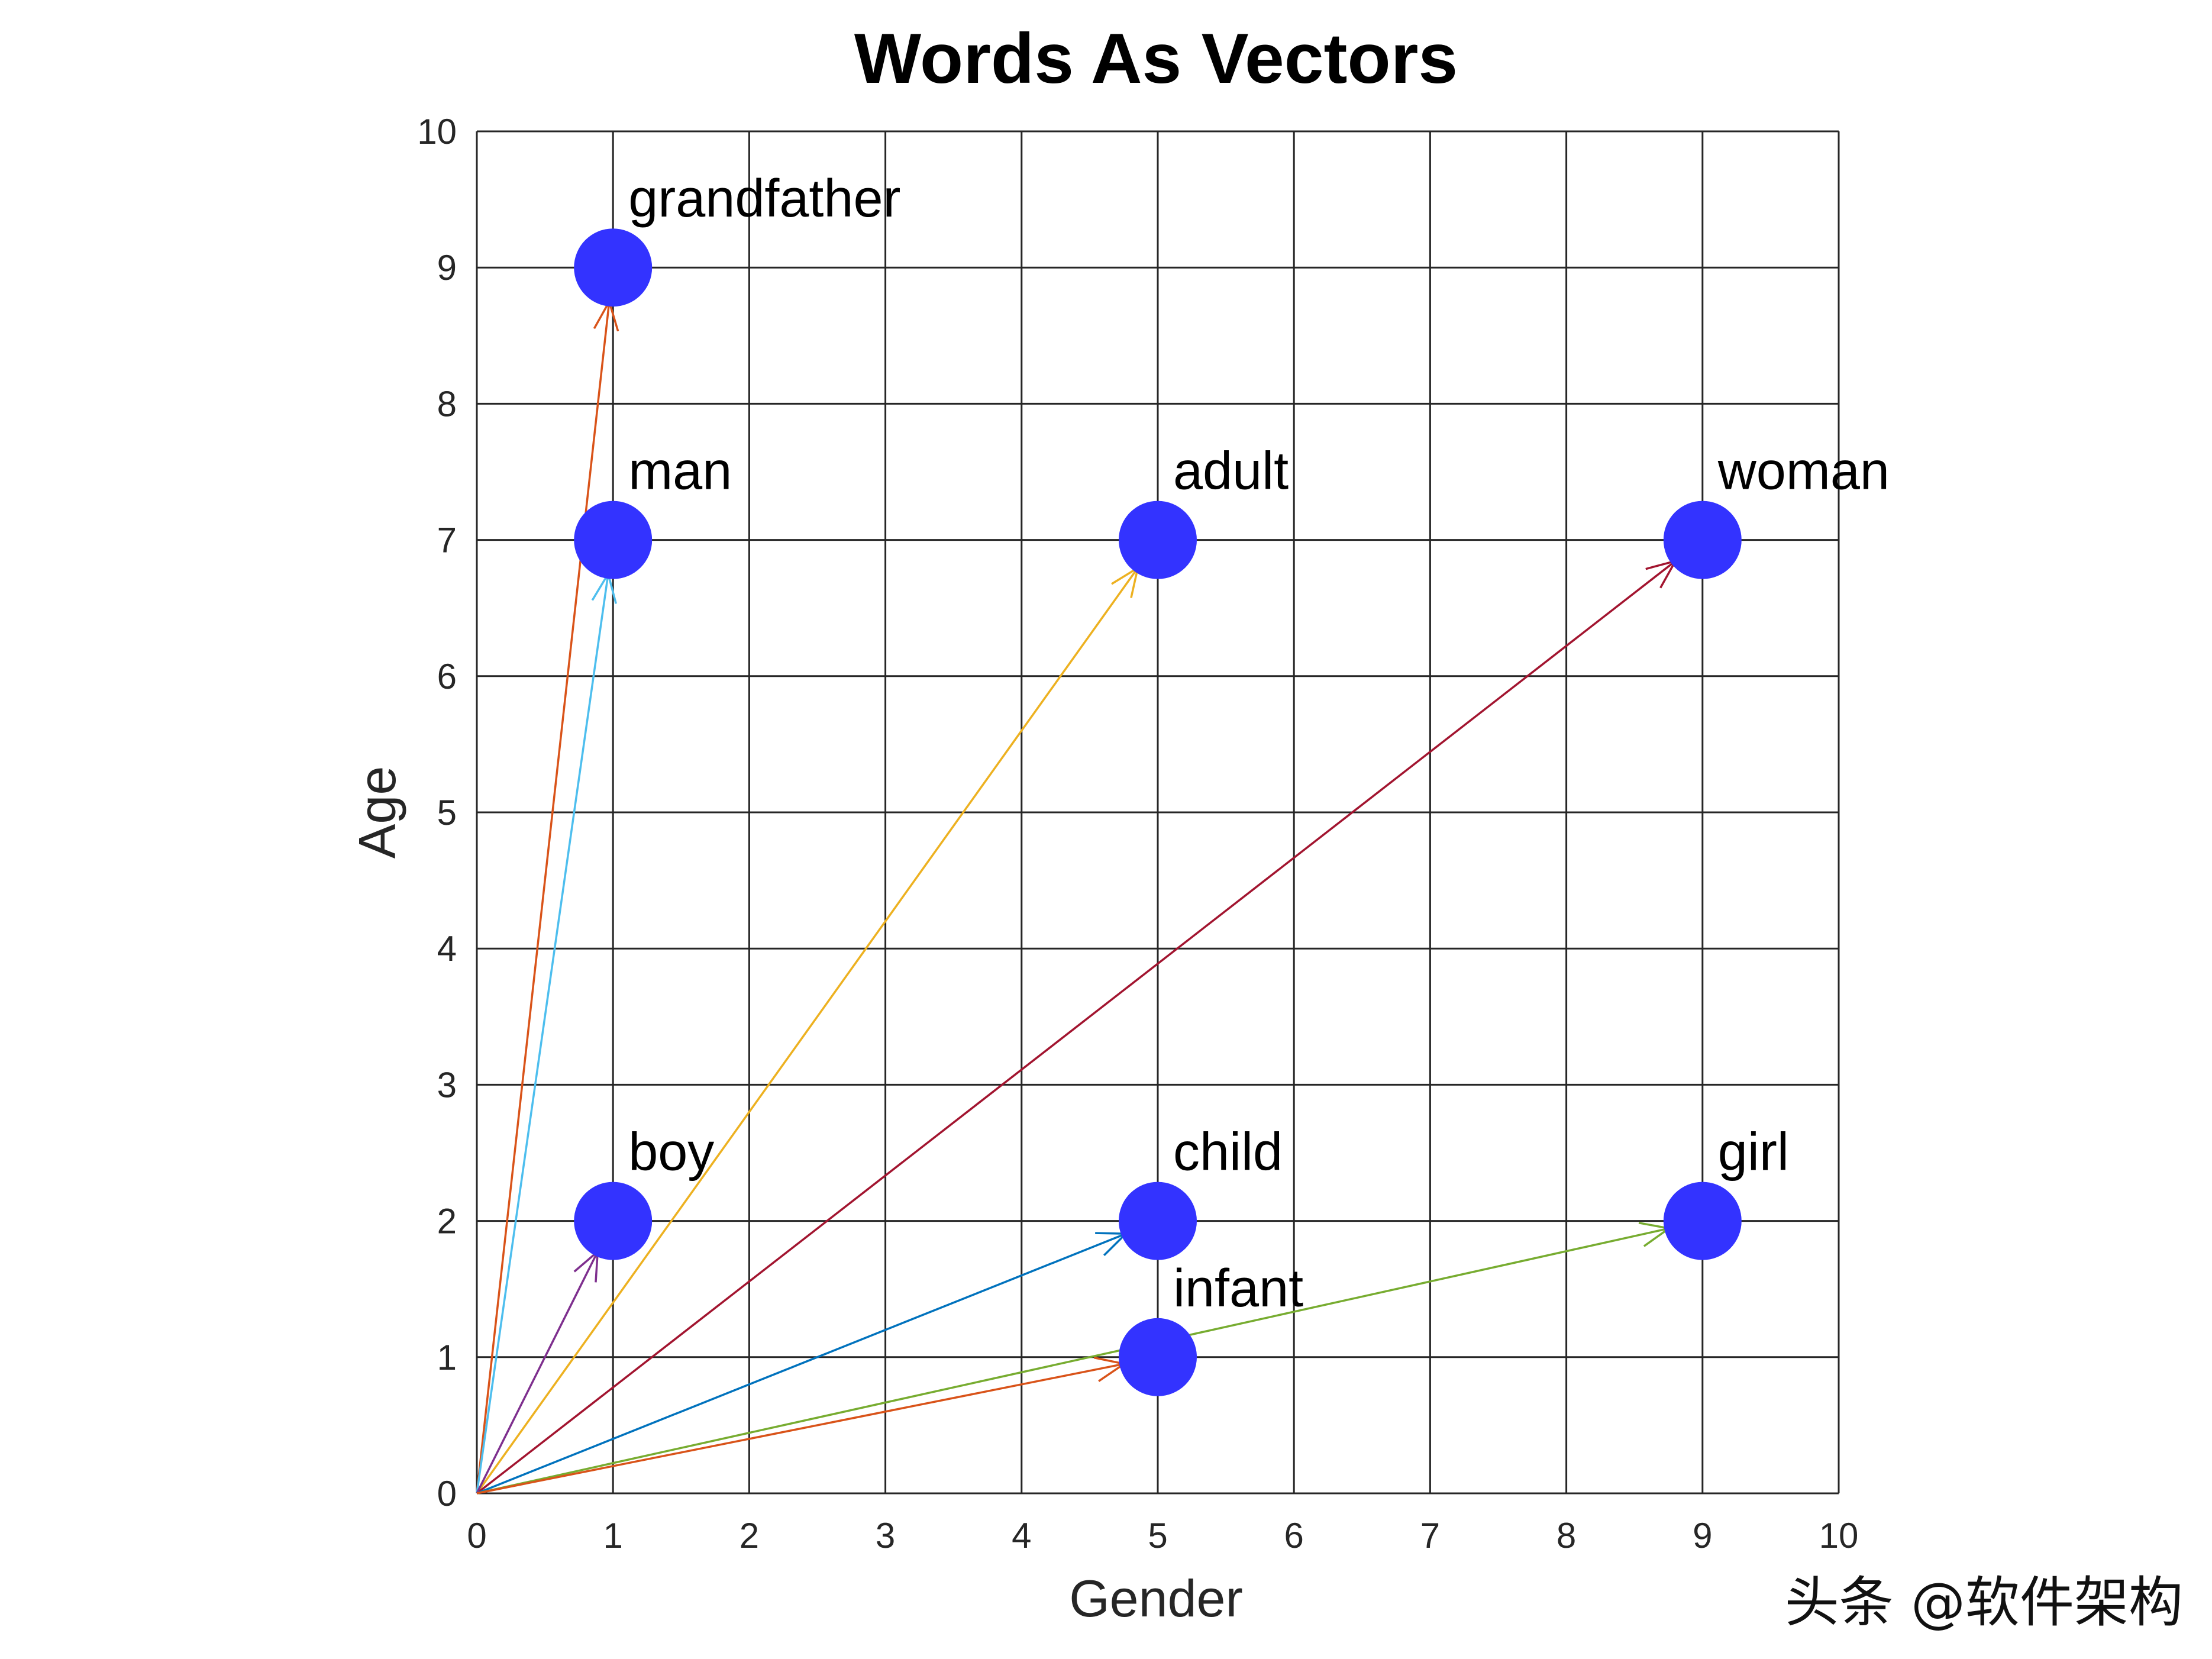 The height and width of the screenshot is (1659, 2212). What do you see at coordinates (1702, 1221) in the screenshot?
I see `point-girl` at bounding box center [1702, 1221].